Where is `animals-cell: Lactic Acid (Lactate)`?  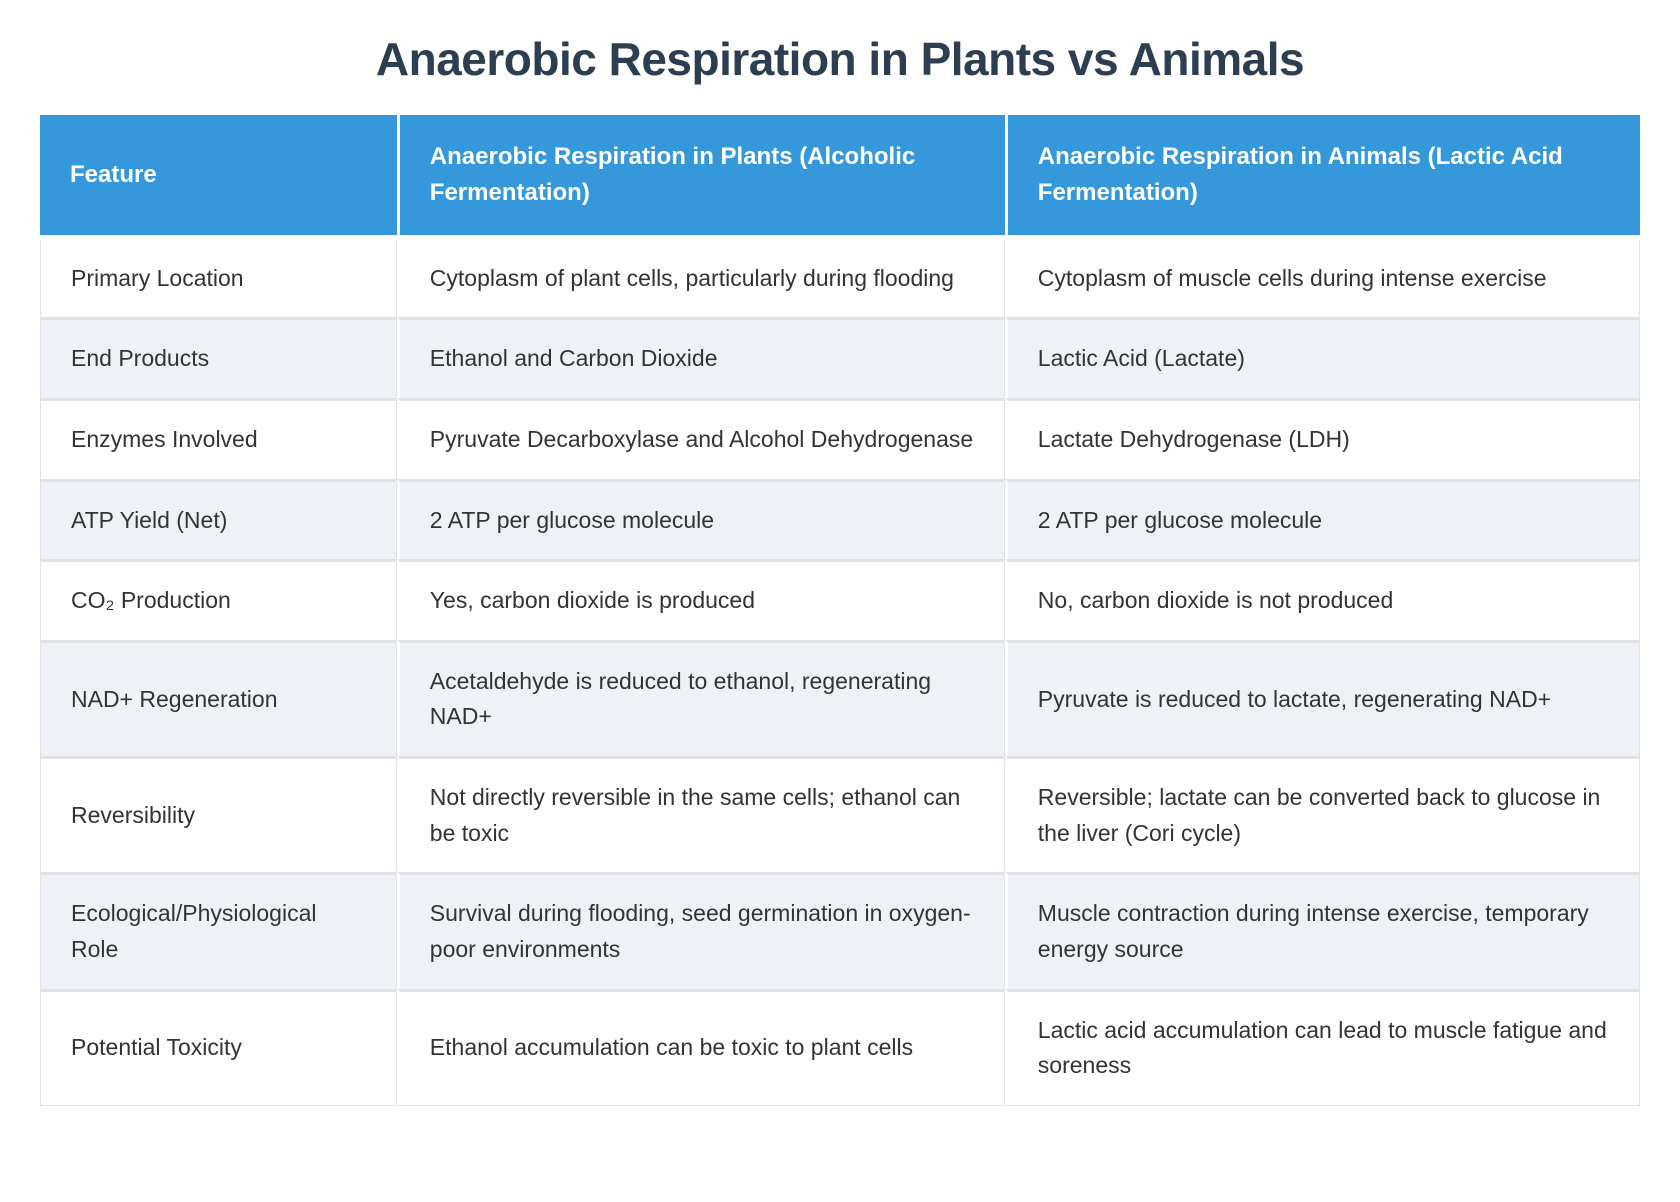
animals-cell: Lactic Acid (Lactate) is located at coordinates (1322, 357).